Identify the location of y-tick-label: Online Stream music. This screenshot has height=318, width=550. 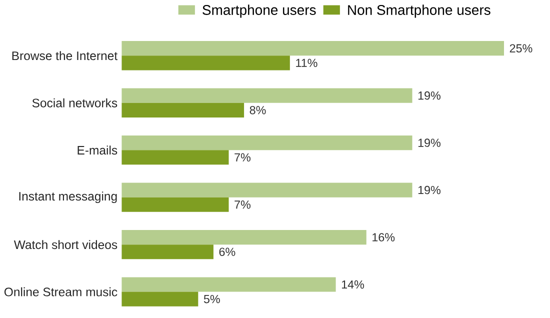
(61, 291).